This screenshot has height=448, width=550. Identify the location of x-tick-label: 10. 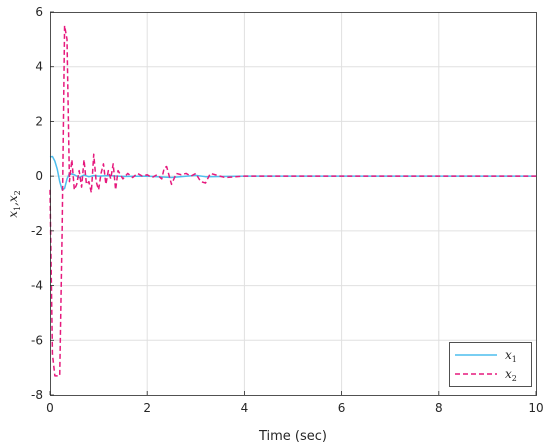
(535, 408).